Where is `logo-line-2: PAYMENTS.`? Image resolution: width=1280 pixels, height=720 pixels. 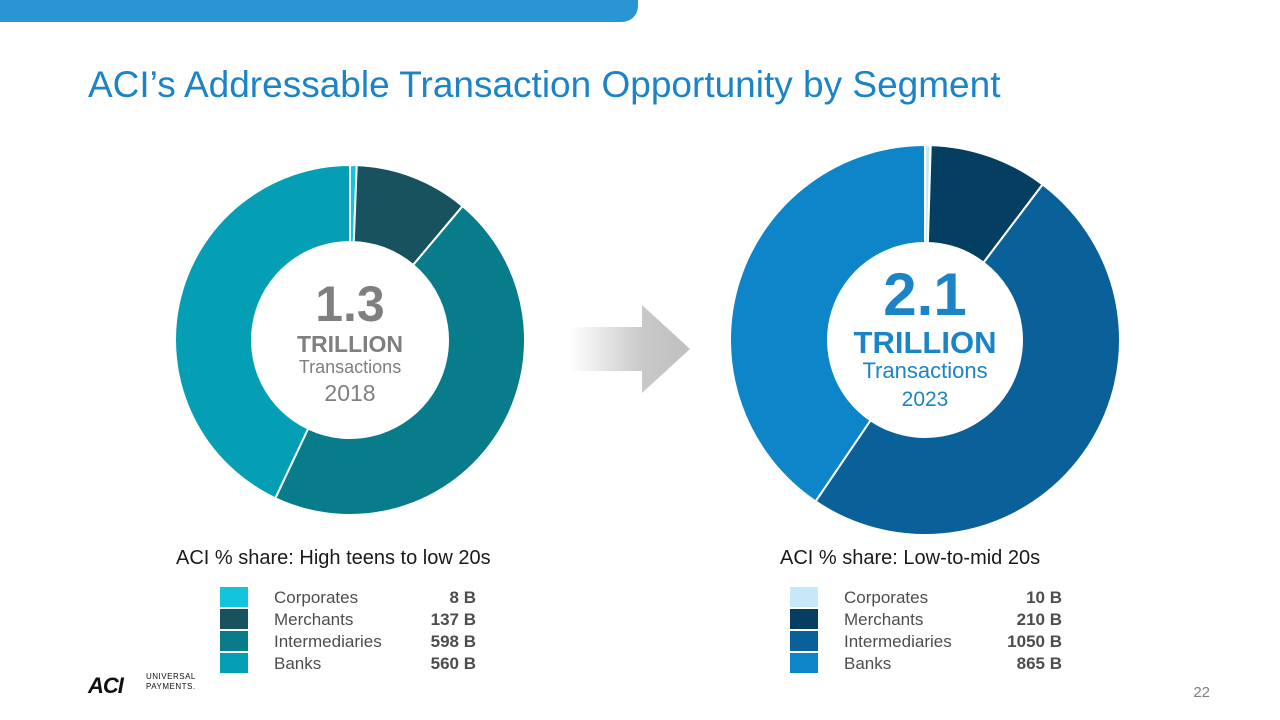
logo-line-2: PAYMENTS. is located at coordinates (171, 686).